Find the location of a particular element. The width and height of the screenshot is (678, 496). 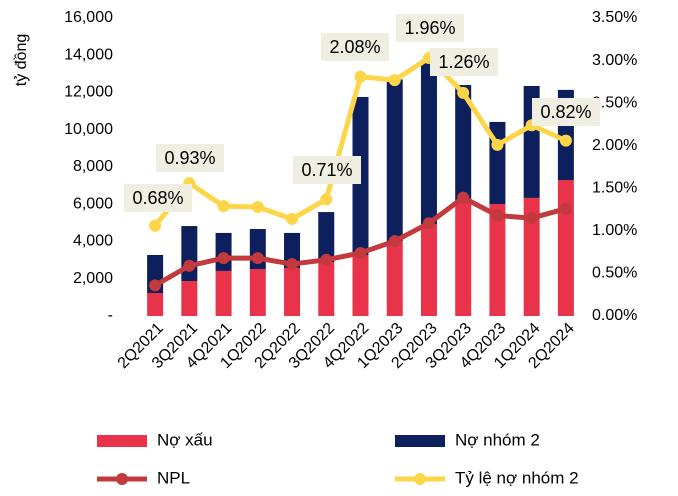

annotation: 1.26% is located at coordinates (463, 62).